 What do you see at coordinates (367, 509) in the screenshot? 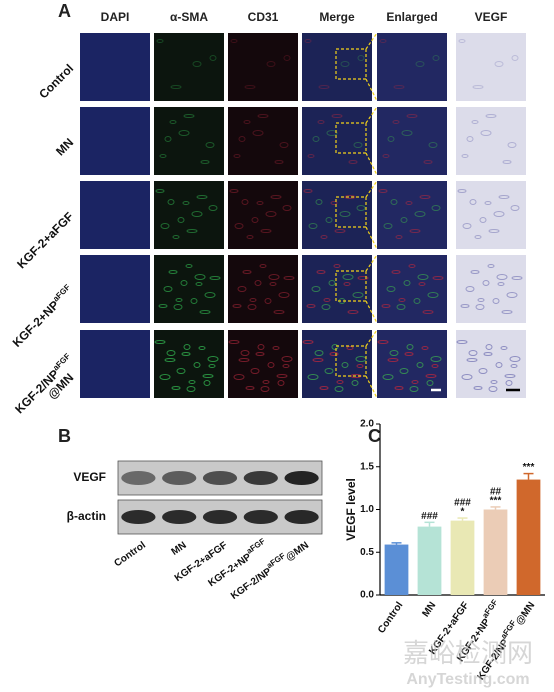
I see `y-tick-label: 1.0` at bounding box center [367, 509].